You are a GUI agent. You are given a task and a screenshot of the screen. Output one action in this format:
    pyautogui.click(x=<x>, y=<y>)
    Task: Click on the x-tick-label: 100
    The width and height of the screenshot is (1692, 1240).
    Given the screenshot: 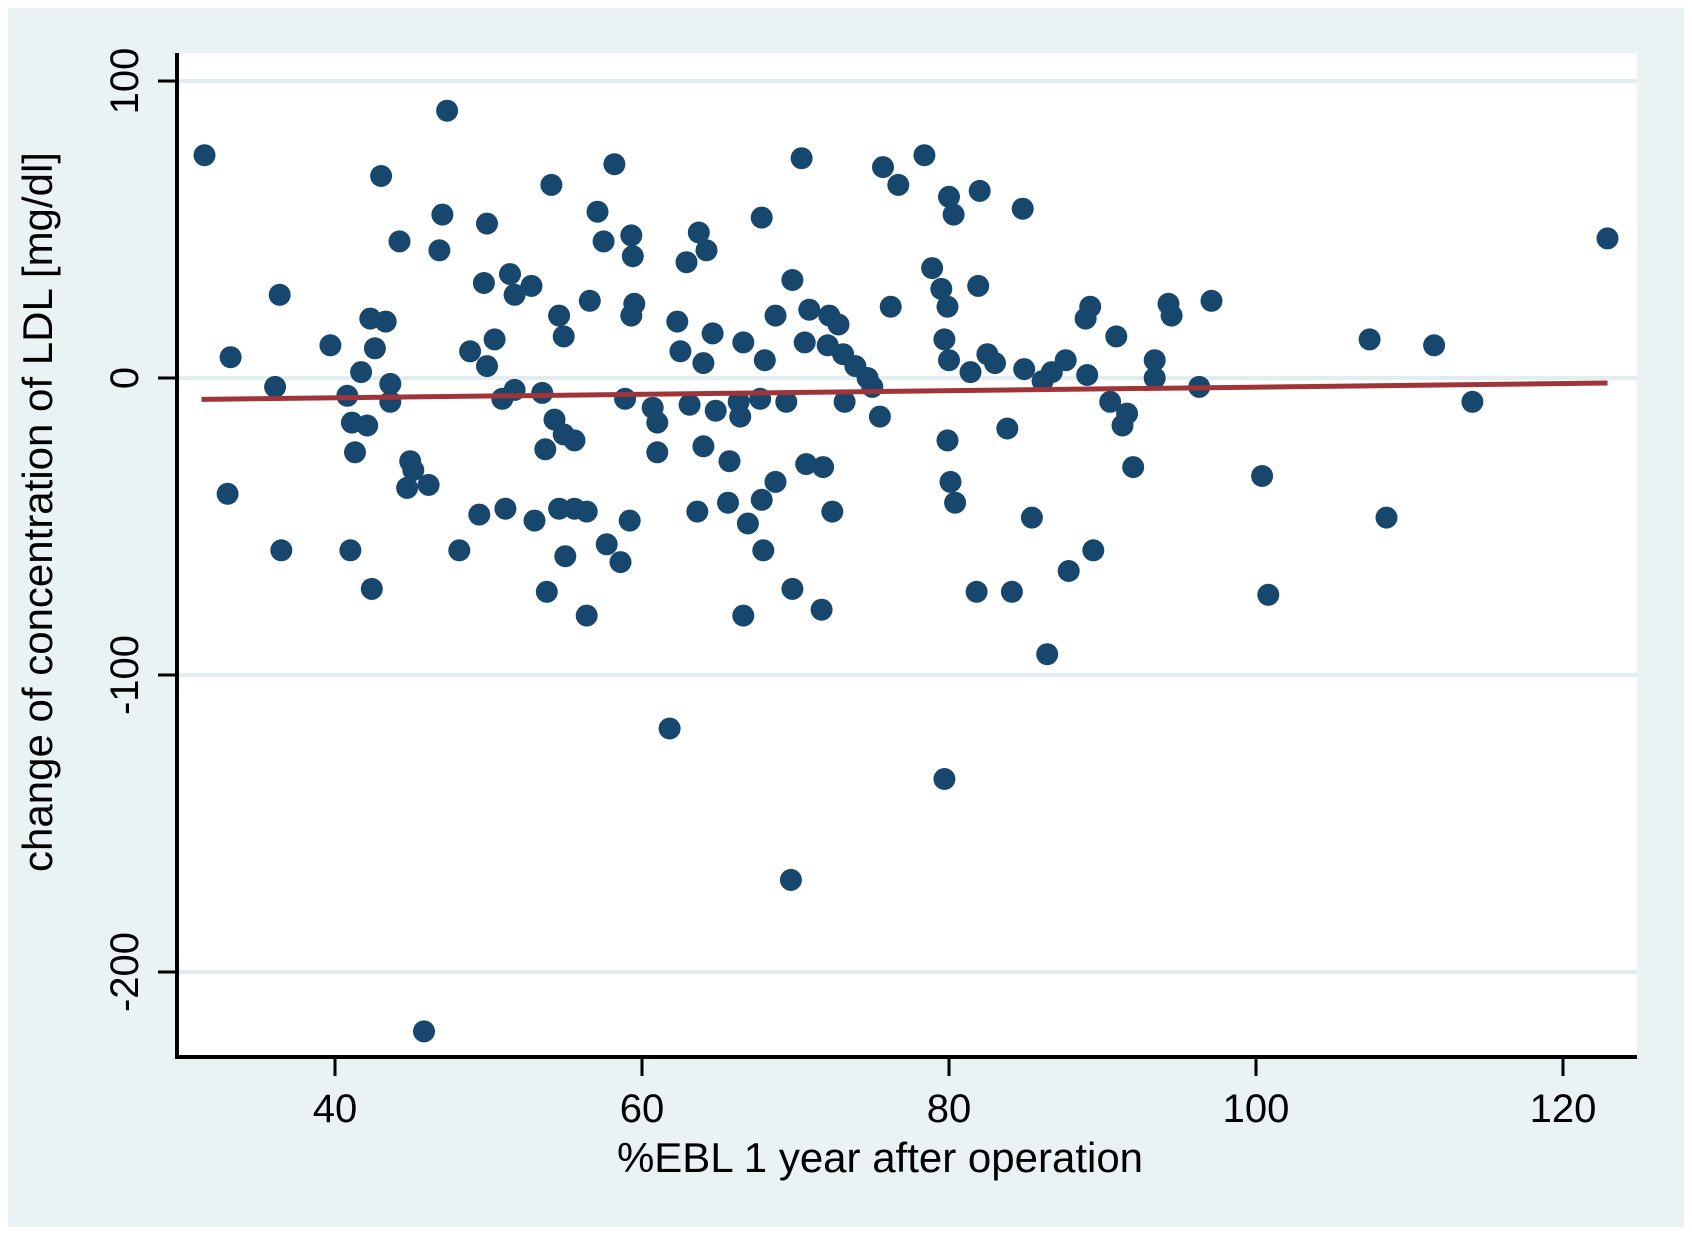 What is the action you would take?
    pyautogui.click(x=1256, y=1109)
    